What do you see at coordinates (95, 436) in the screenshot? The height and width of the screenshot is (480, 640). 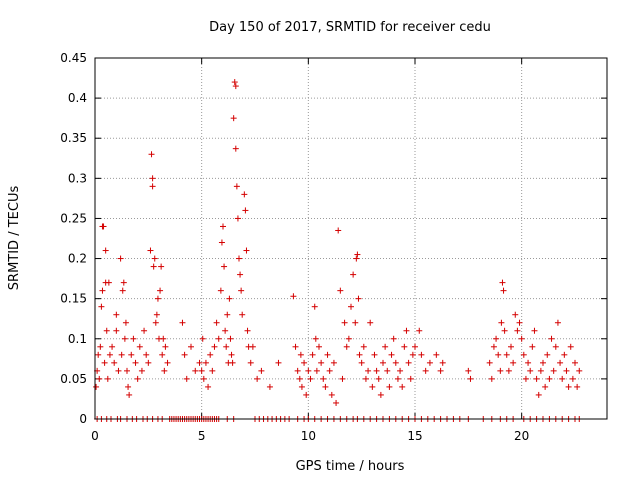 I see `x-tick-label: 0` at bounding box center [95, 436].